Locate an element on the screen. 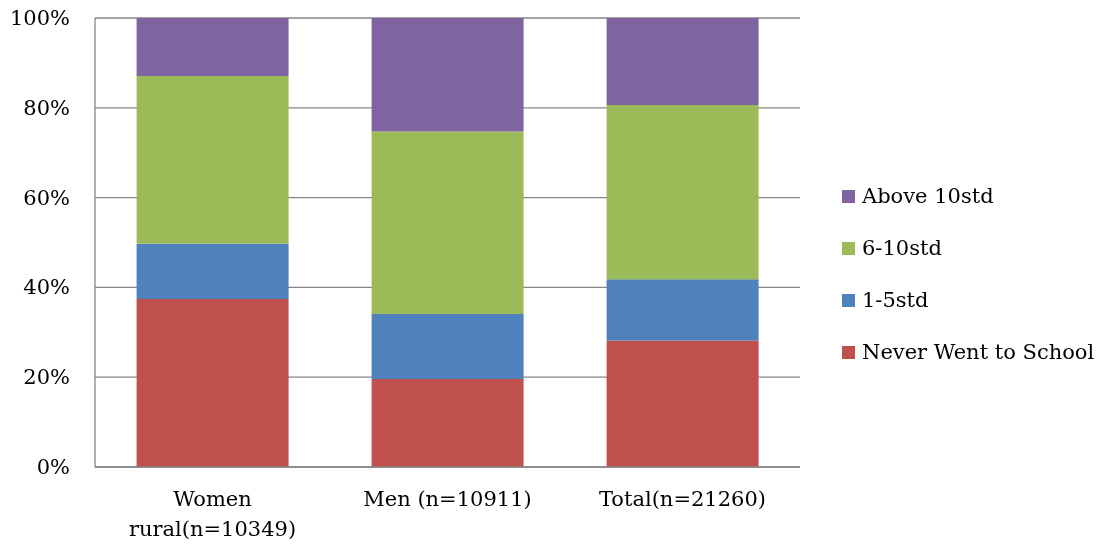  legend-label: 1-5std is located at coordinates (895, 300).